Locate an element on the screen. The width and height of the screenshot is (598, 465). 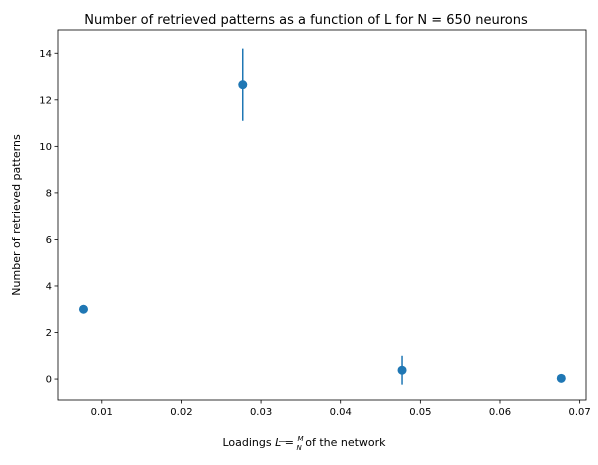
x-axis-ticks: 0.01 0.02 0.03 0.04 0.05 0.06 0.07 is located at coordinates (341, 409).